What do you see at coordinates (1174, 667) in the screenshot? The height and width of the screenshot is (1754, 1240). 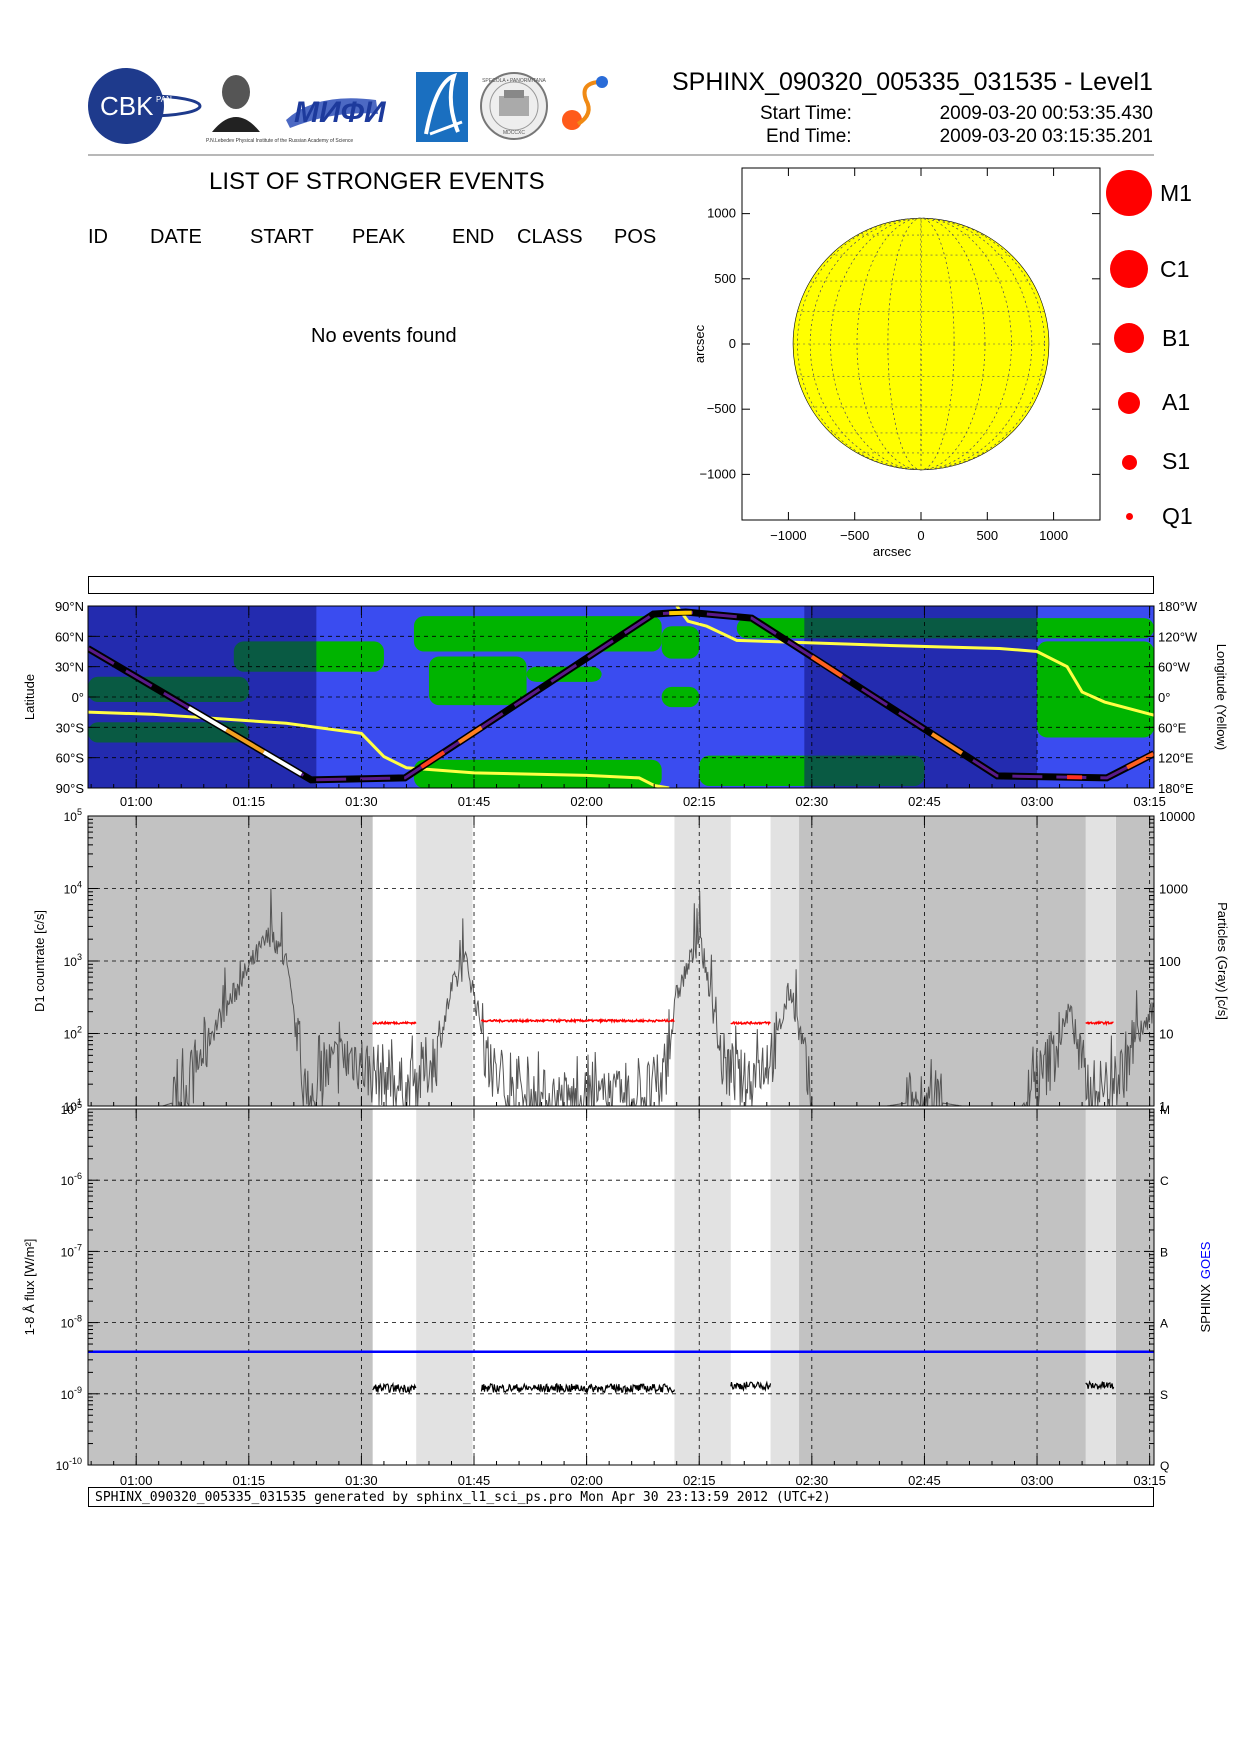 I see `longitude-tick-label: 60°W` at bounding box center [1174, 667].